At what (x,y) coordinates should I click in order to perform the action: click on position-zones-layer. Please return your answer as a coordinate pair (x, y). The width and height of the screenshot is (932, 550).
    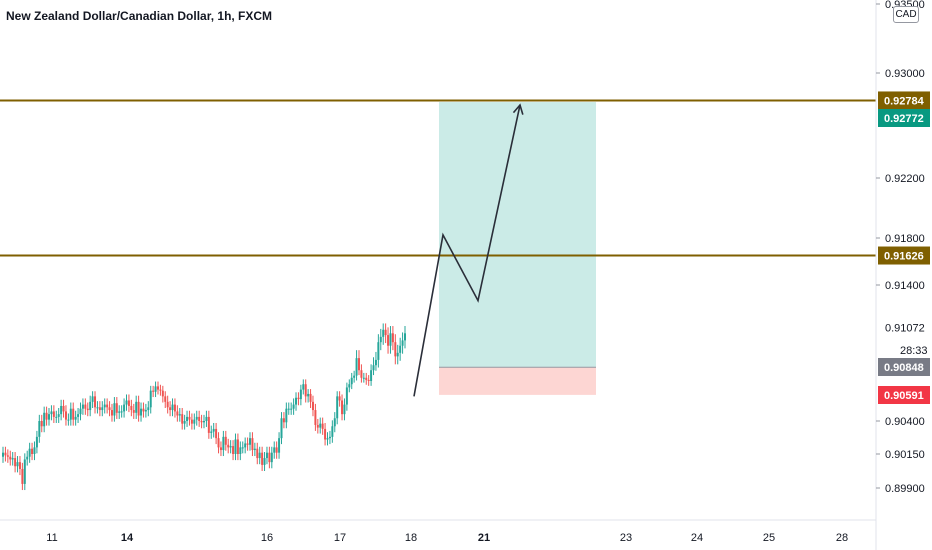
    Looking at the image, I should click on (517, 248).